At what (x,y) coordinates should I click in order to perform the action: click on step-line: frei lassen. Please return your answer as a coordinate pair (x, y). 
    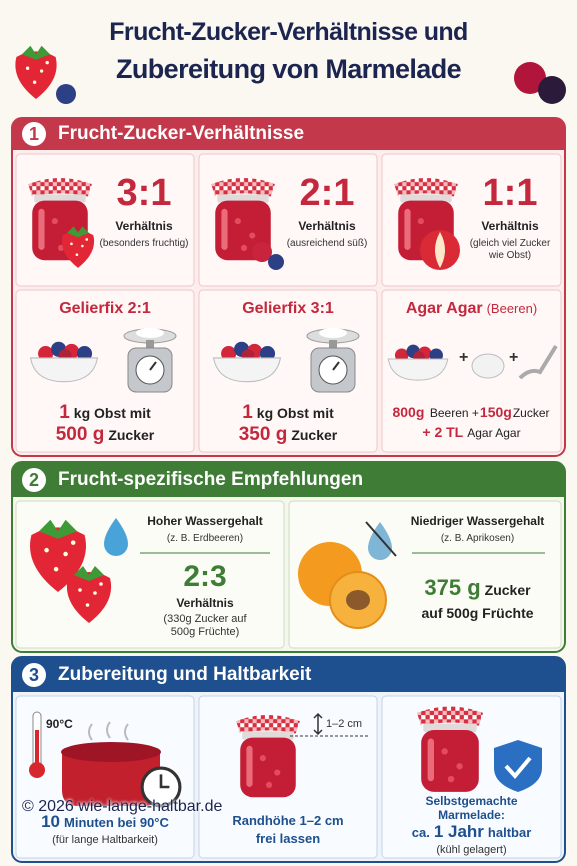
    Looking at the image, I should click on (288, 838).